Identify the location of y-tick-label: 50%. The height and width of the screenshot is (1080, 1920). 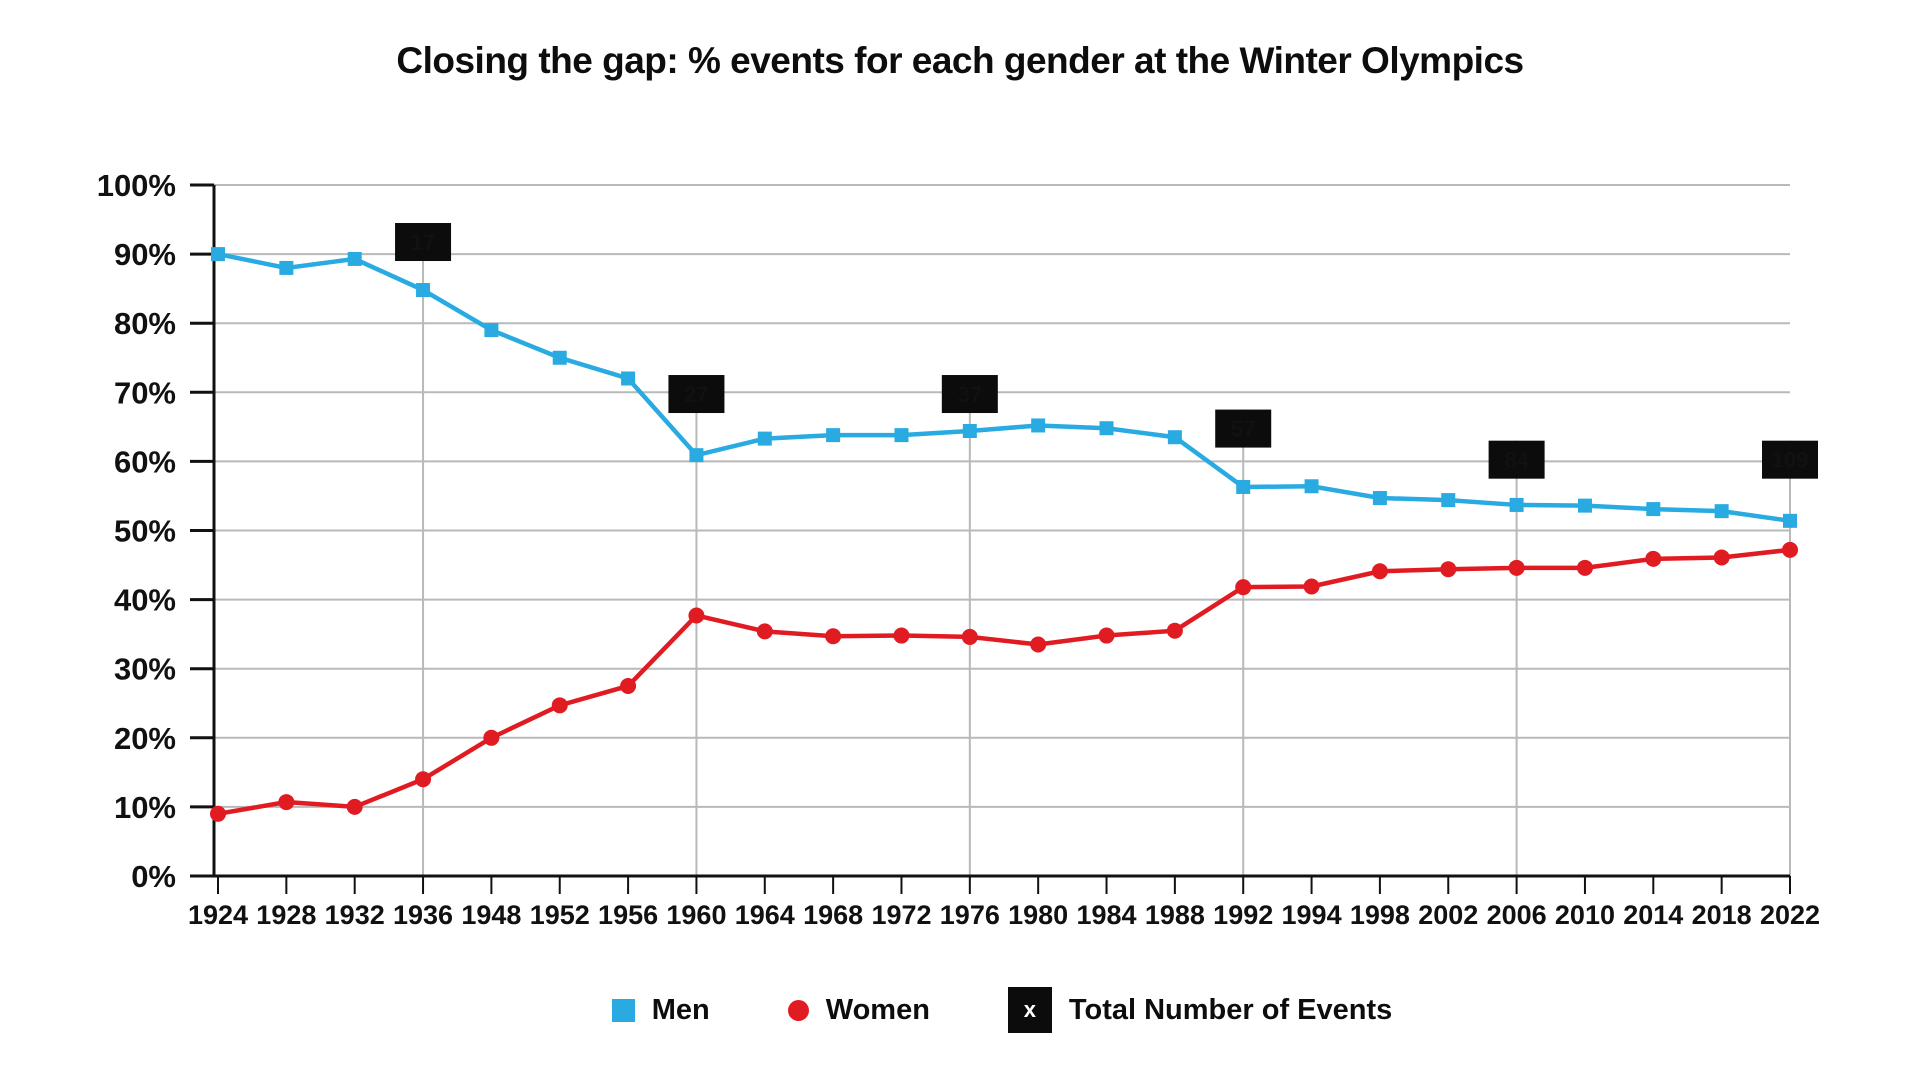
(145, 531).